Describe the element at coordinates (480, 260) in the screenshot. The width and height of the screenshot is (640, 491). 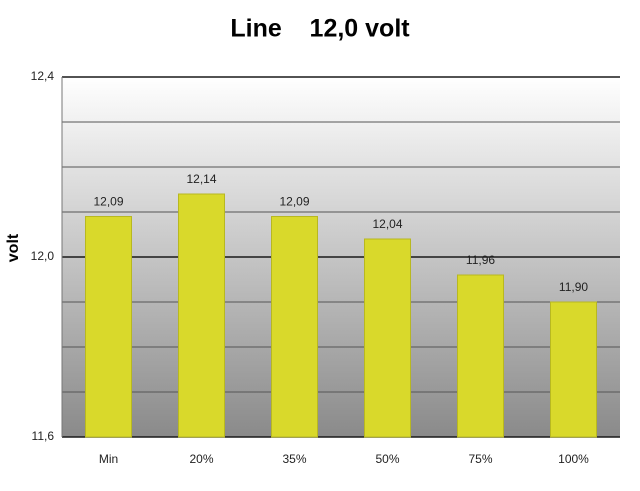
I see `value-label: 11,96` at that location.